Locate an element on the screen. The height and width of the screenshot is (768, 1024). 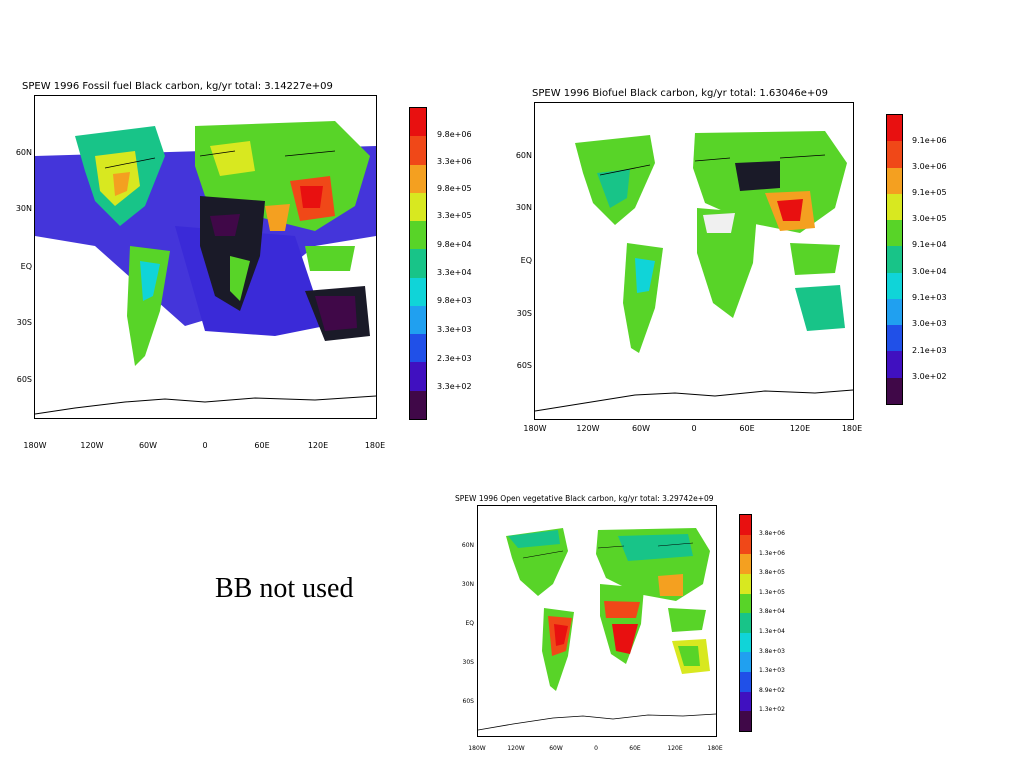
biofuel-colorbar is located at coordinates (894, 259).